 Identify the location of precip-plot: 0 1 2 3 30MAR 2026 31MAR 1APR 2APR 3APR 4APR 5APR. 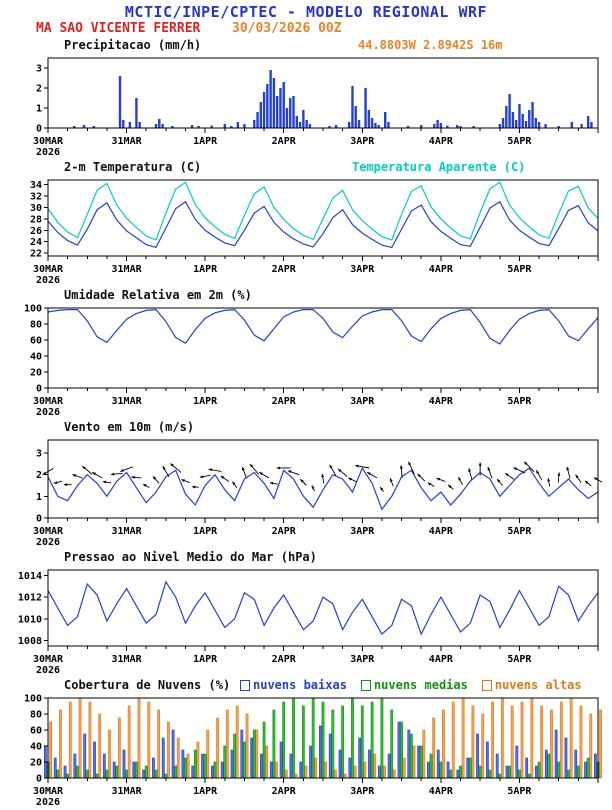
(306, 107).